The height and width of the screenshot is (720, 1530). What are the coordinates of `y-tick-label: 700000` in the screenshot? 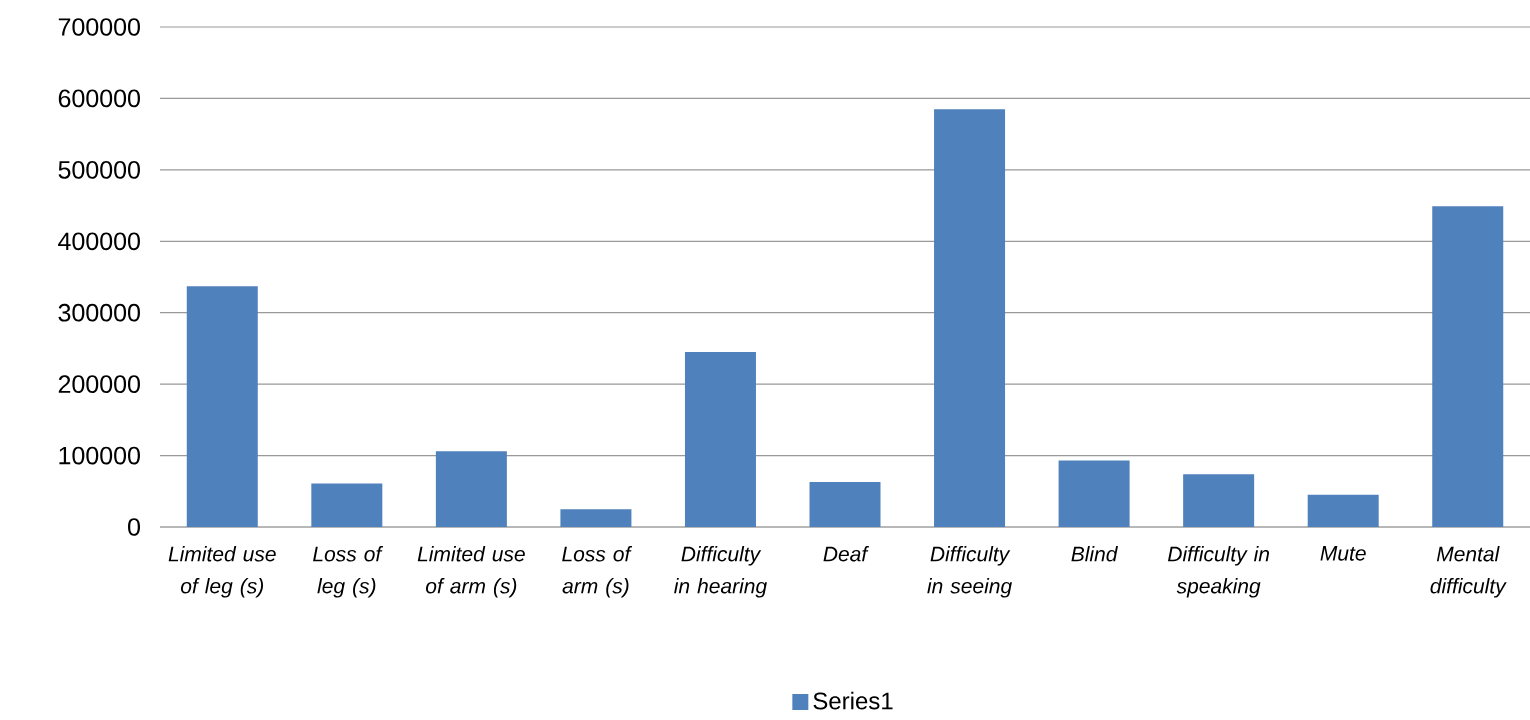 It's located at (99, 27).